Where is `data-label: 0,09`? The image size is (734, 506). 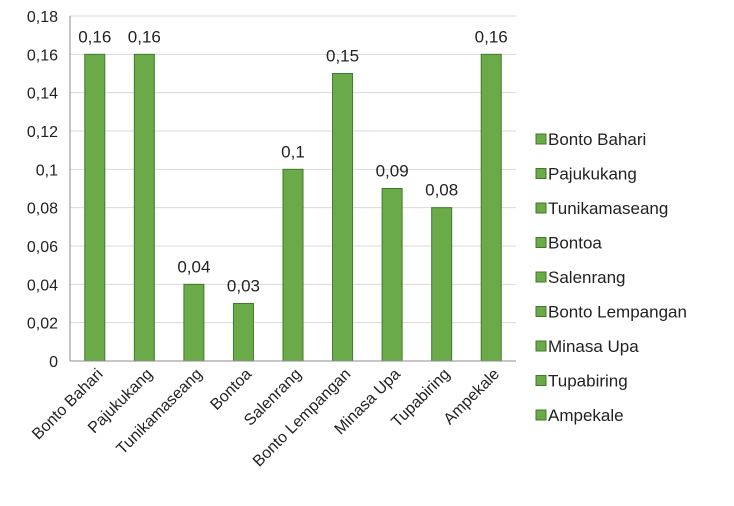 data-label: 0,09 is located at coordinates (392, 171).